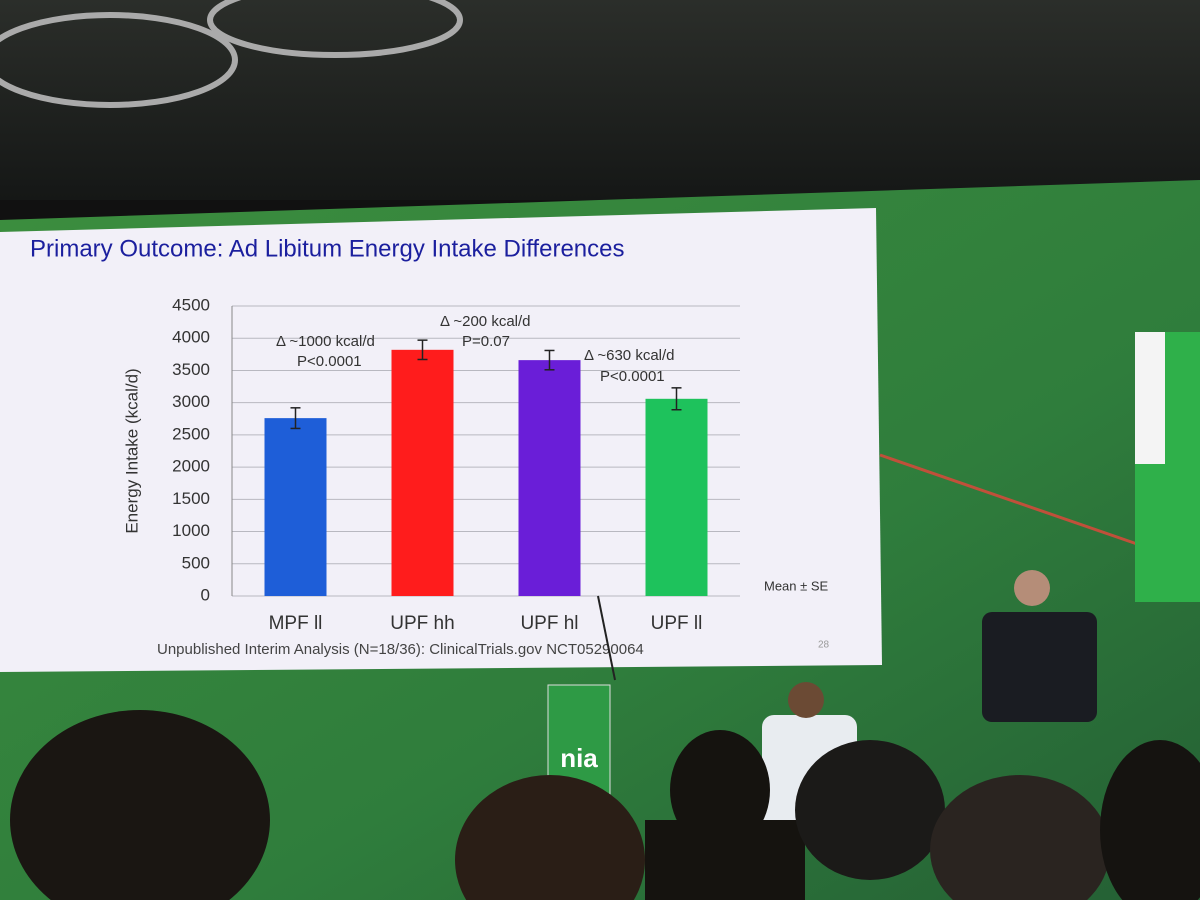  What do you see at coordinates (796, 585) in the screenshot?
I see `error-note: Mean ± SE` at bounding box center [796, 585].